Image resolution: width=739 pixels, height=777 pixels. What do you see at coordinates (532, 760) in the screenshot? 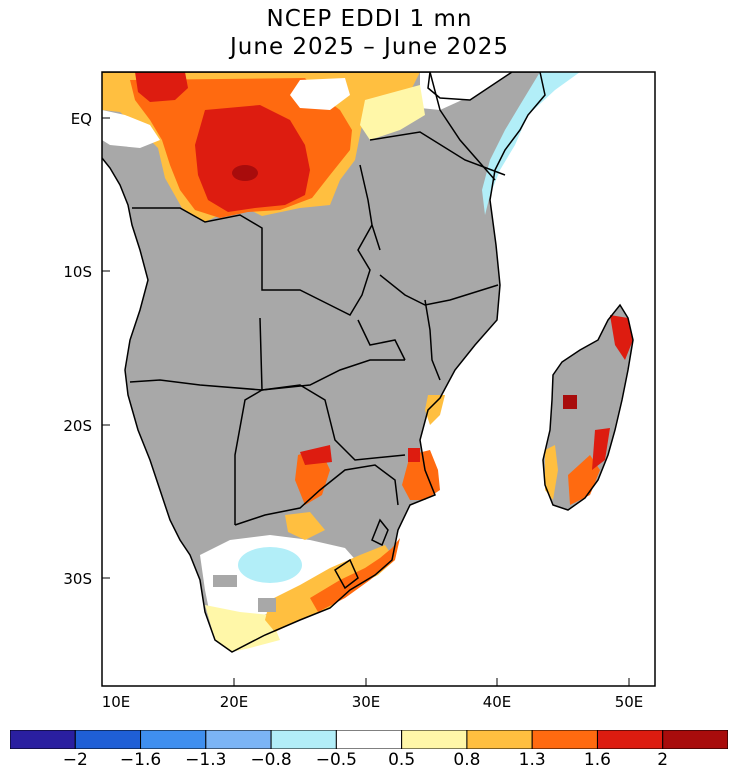
I see `colorbar-label: 1.3` at bounding box center [532, 760].